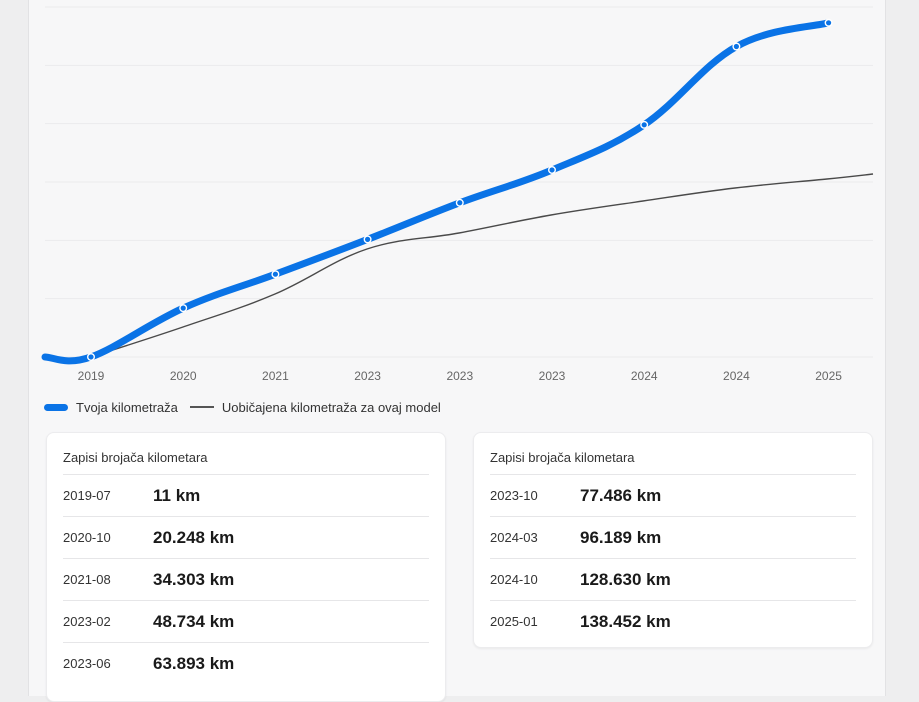 Image resolution: width=919 pixels, height=702 pixels. Describe the element at coordinates (331, 407) in the screenshot. I see `legend-label-typical: Uobičajena kilometraža za ovaj model` at that location.